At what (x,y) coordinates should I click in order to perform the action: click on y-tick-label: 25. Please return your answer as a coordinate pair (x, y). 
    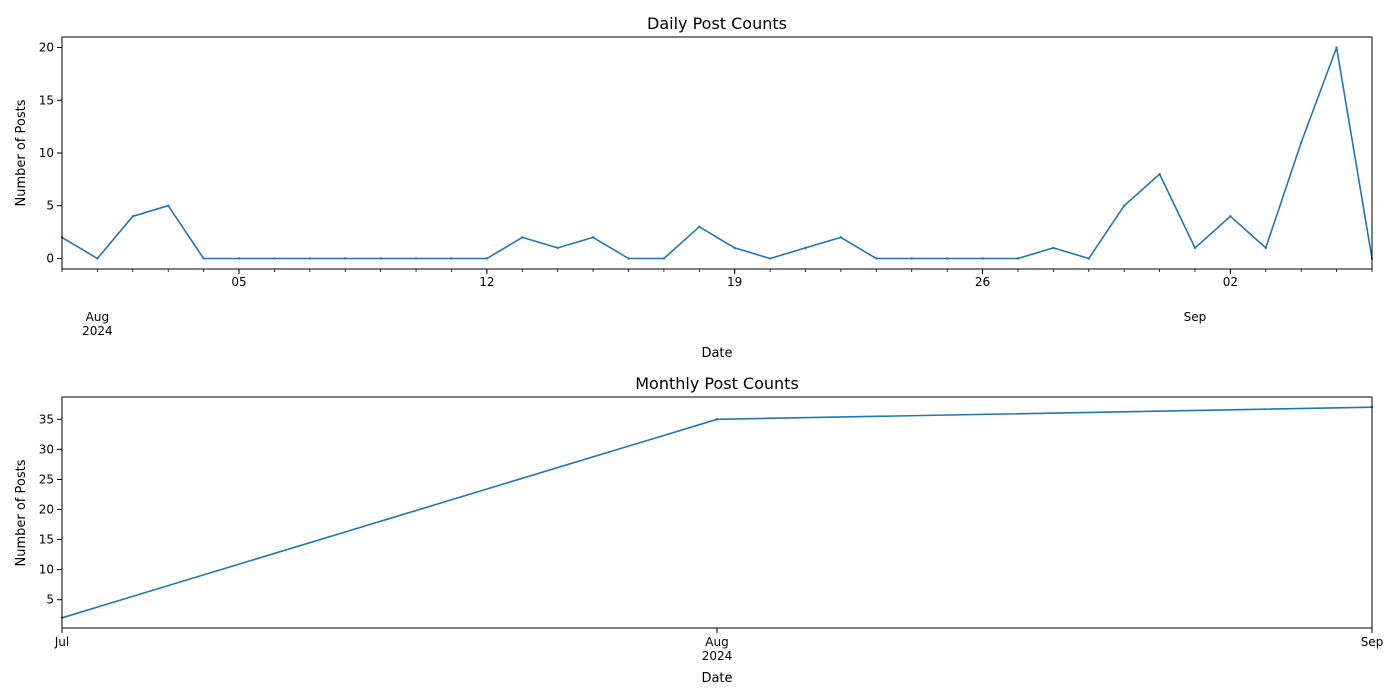
    Looking at the image, I should click on (46, 479).